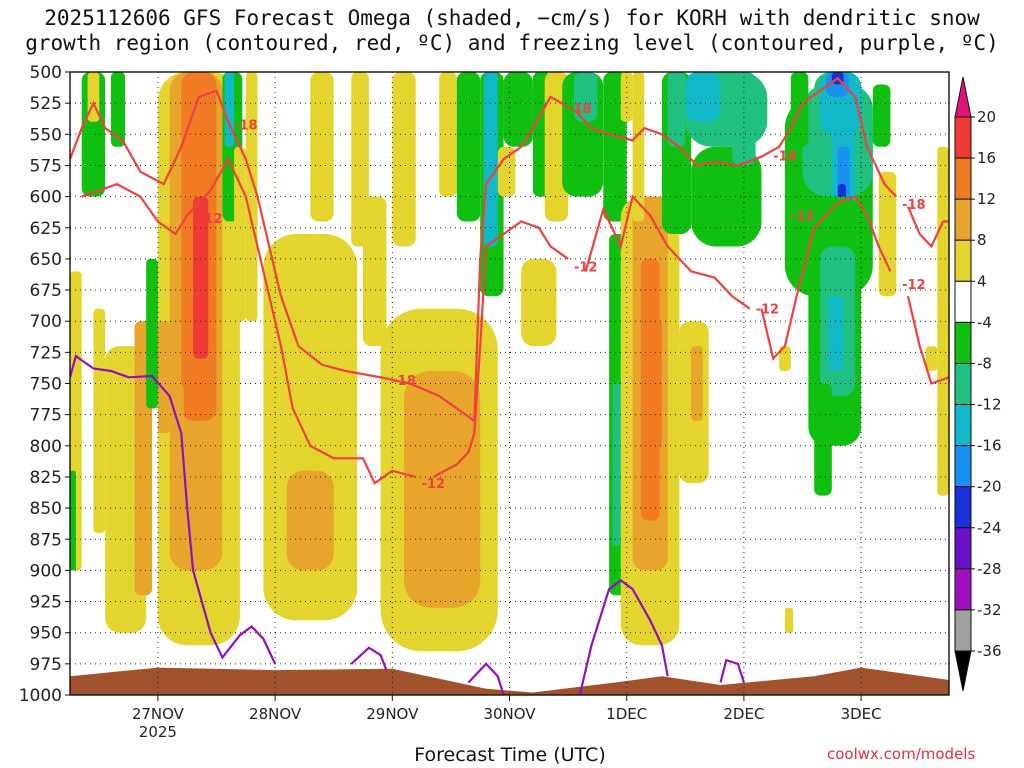 The image size is (1024, 768). What do you see at coordinates (46, 260) in the screenshot?
I see `y-tick-label: 650` at bounding box center [46, 260].